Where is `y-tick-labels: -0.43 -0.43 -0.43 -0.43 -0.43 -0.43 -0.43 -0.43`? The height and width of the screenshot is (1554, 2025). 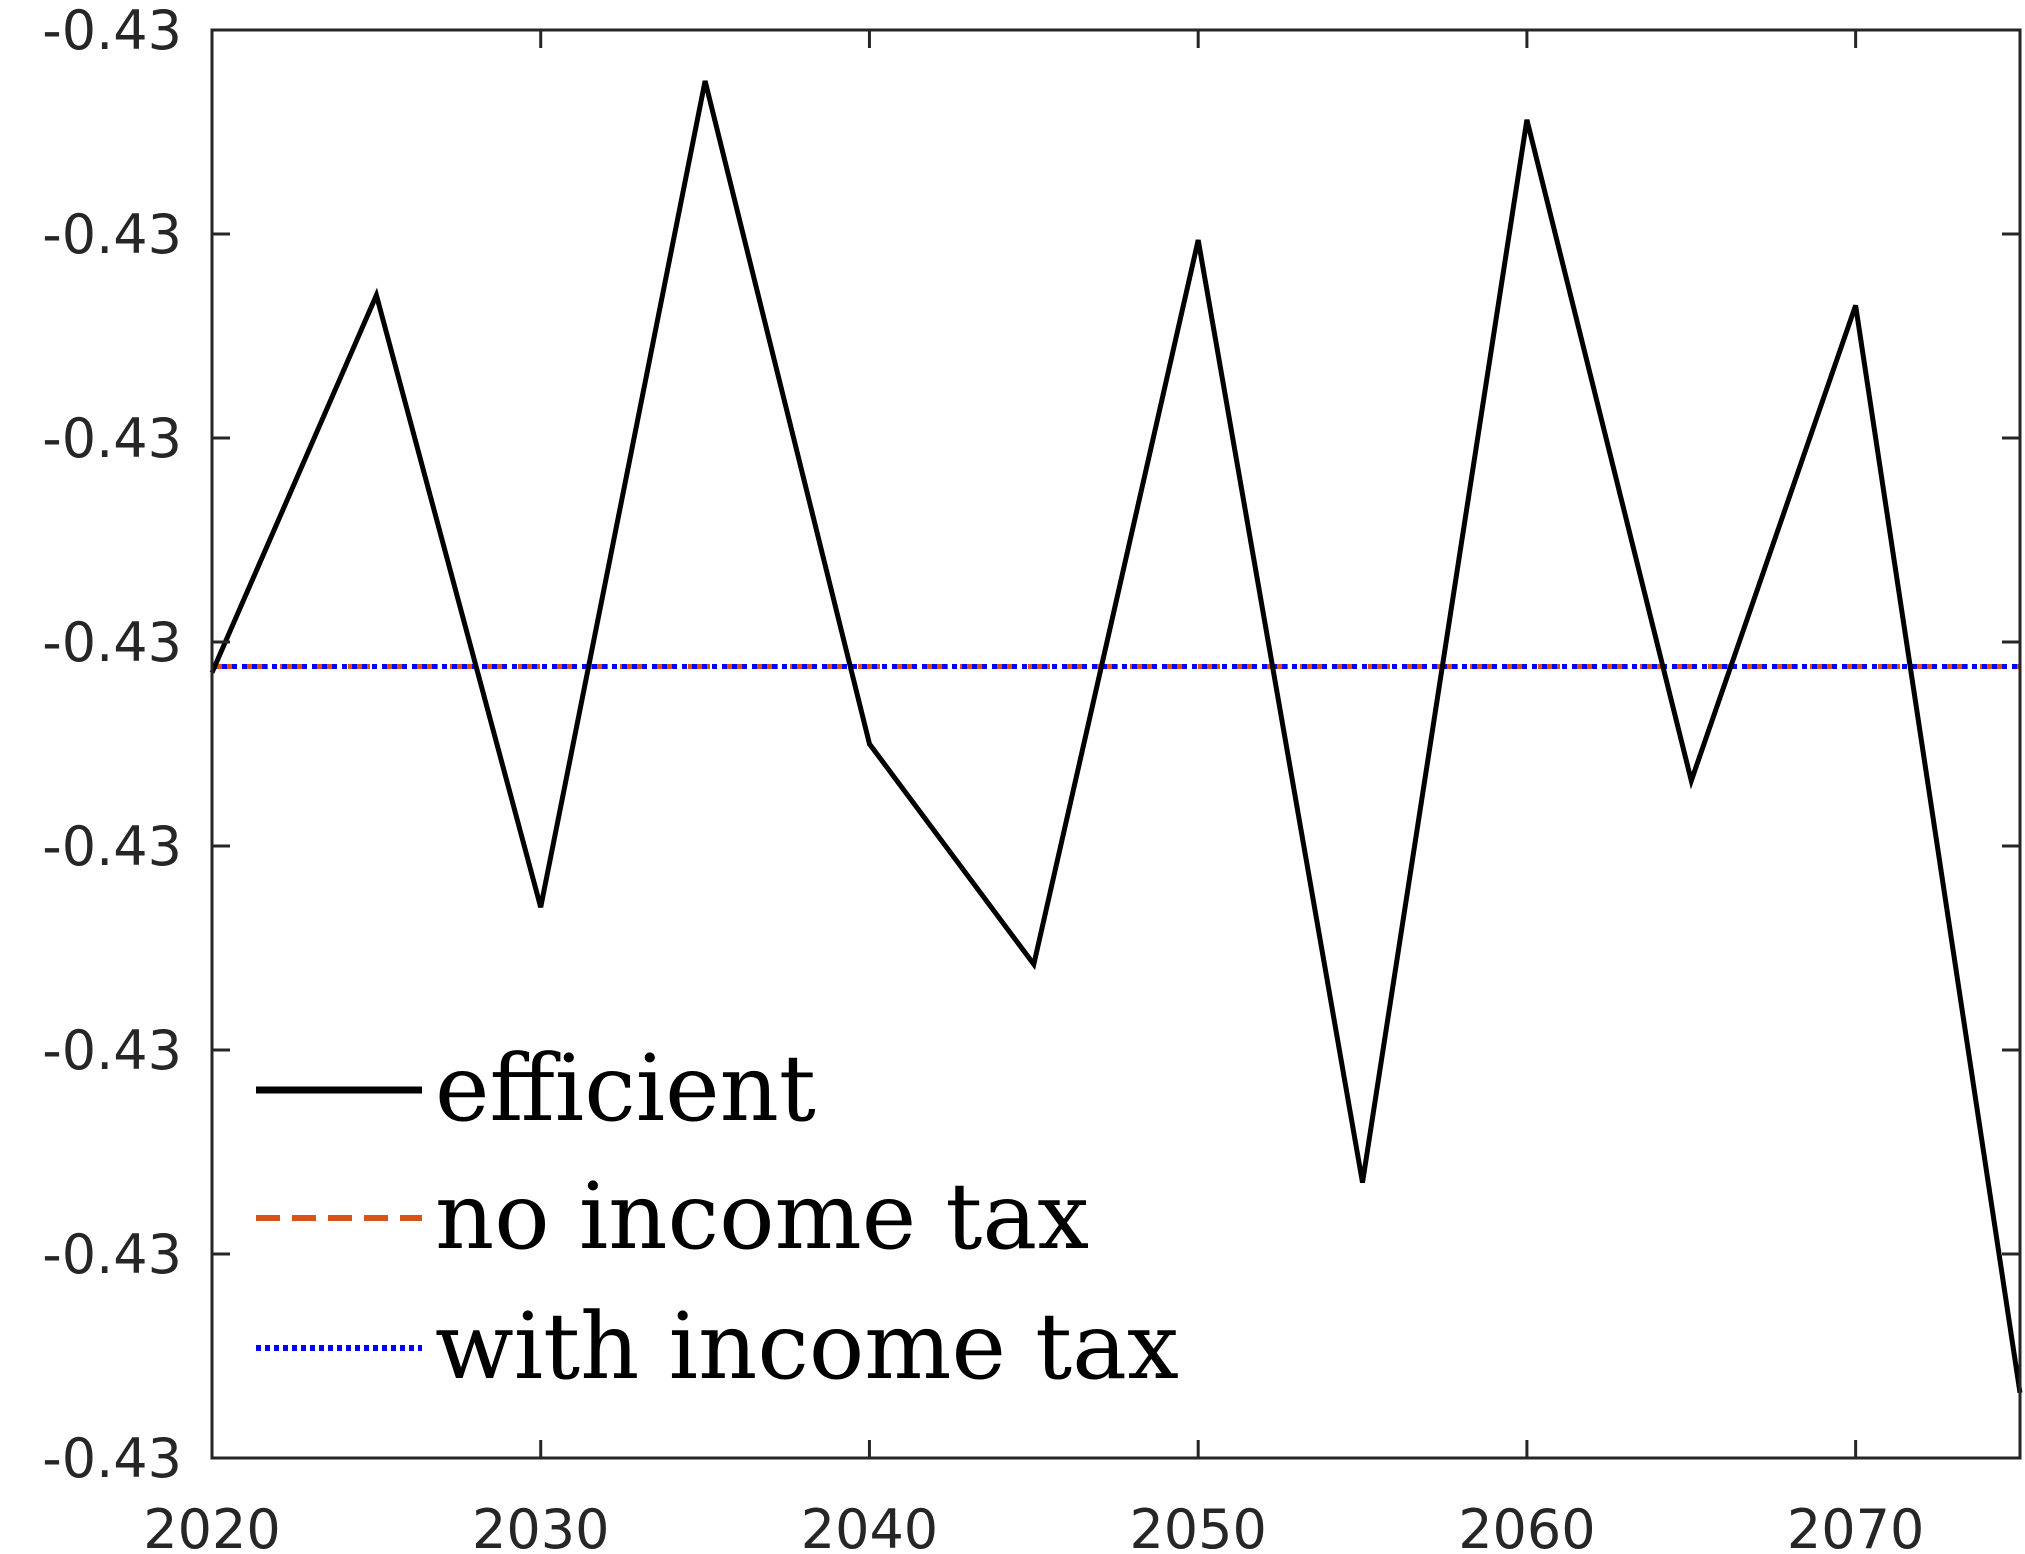 y-tick-labels: -0.43 -0.43 -0.43 -0.43 -0.43 -0.43 -0.43 -0.43 is located at coordinates (112, 745).